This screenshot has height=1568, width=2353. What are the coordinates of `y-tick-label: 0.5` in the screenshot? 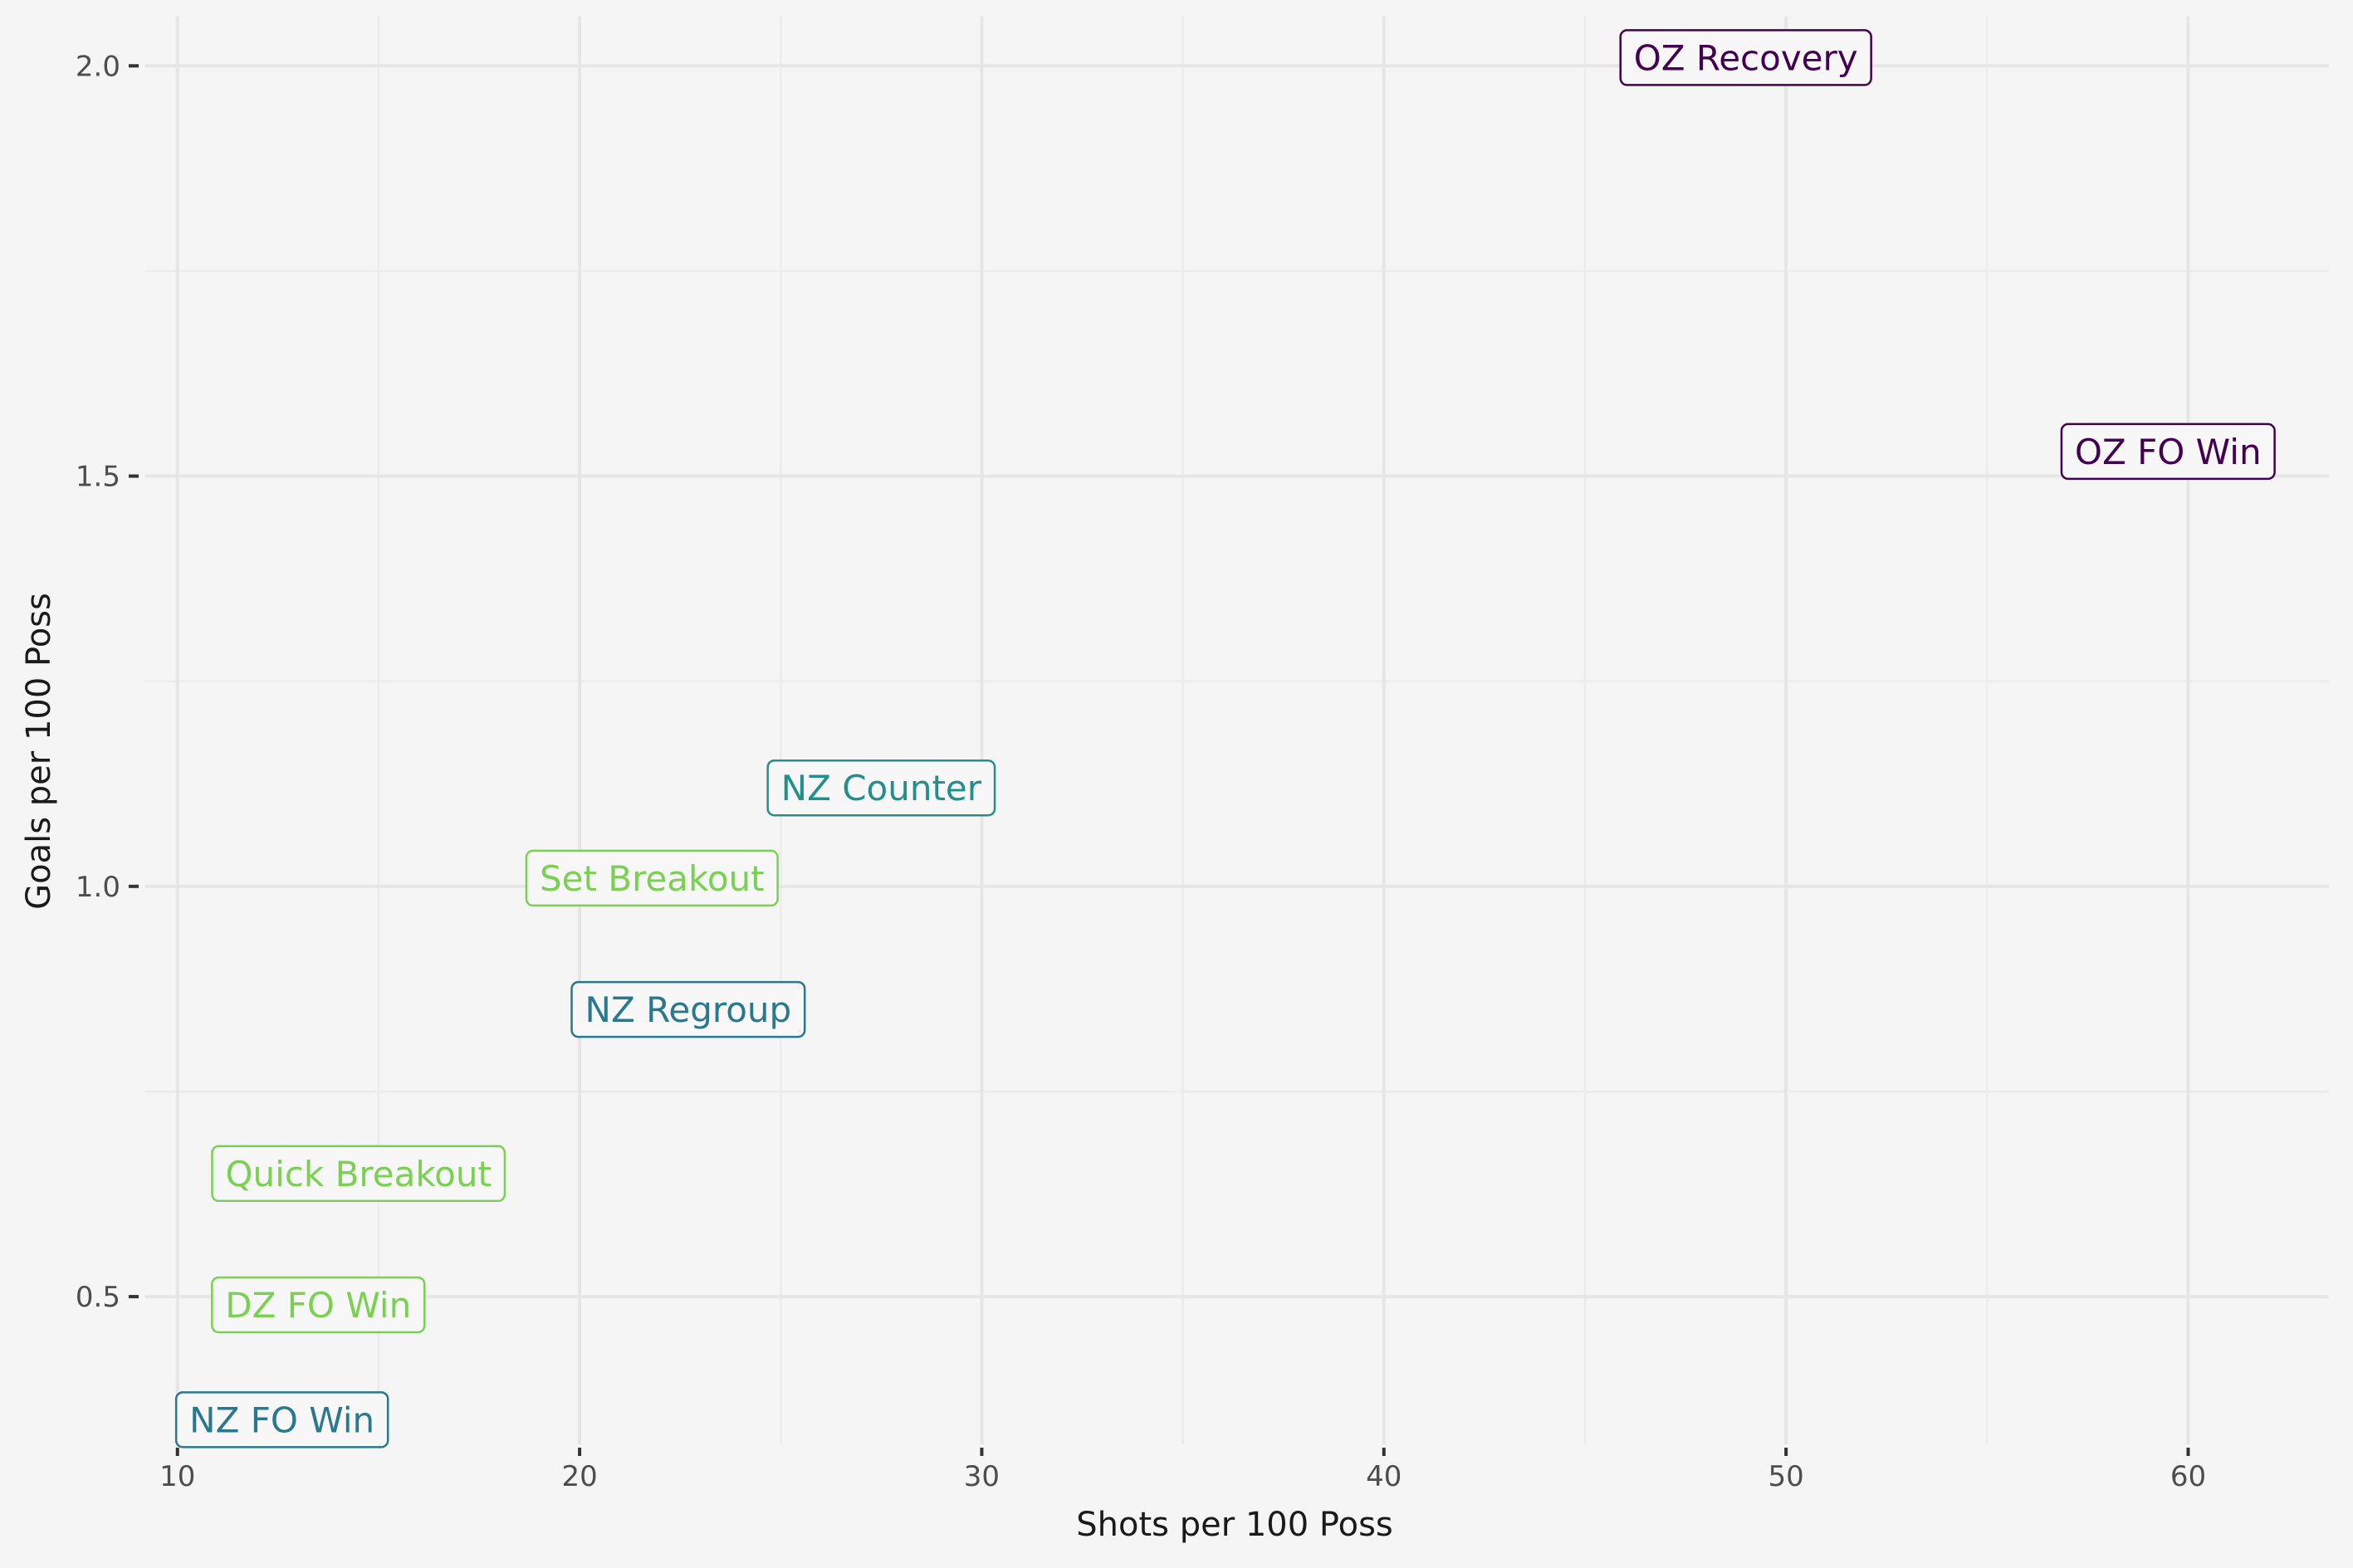 It's located at (98, 1298).